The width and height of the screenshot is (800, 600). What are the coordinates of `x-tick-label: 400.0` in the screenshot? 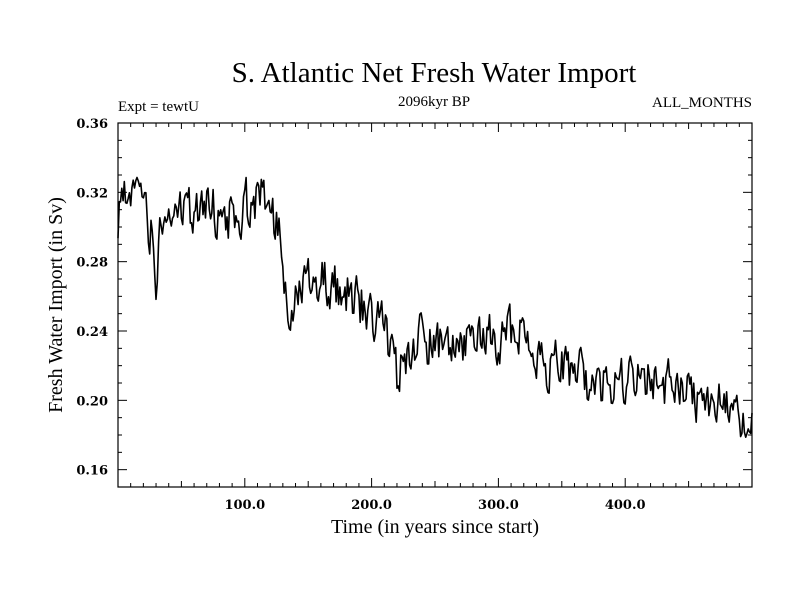 It's located at (625, 505).